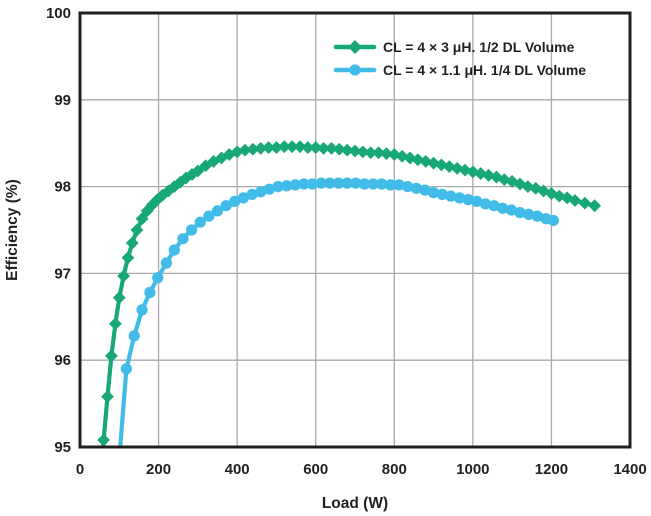 Image resolution: width=651 pixels, height=516 pixels. What do you see at coordinates (472, 469) in the screenshot?
I see `x-tick-label-1000: 1000` at bounding box center [472, 469].